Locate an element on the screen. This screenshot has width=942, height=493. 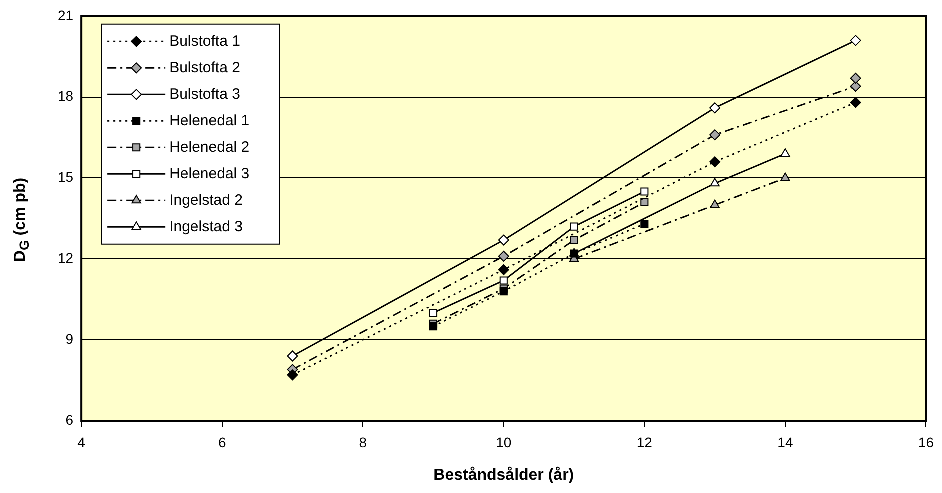
legend-label: Helenedal 1 is located at coordinates (210, 121).